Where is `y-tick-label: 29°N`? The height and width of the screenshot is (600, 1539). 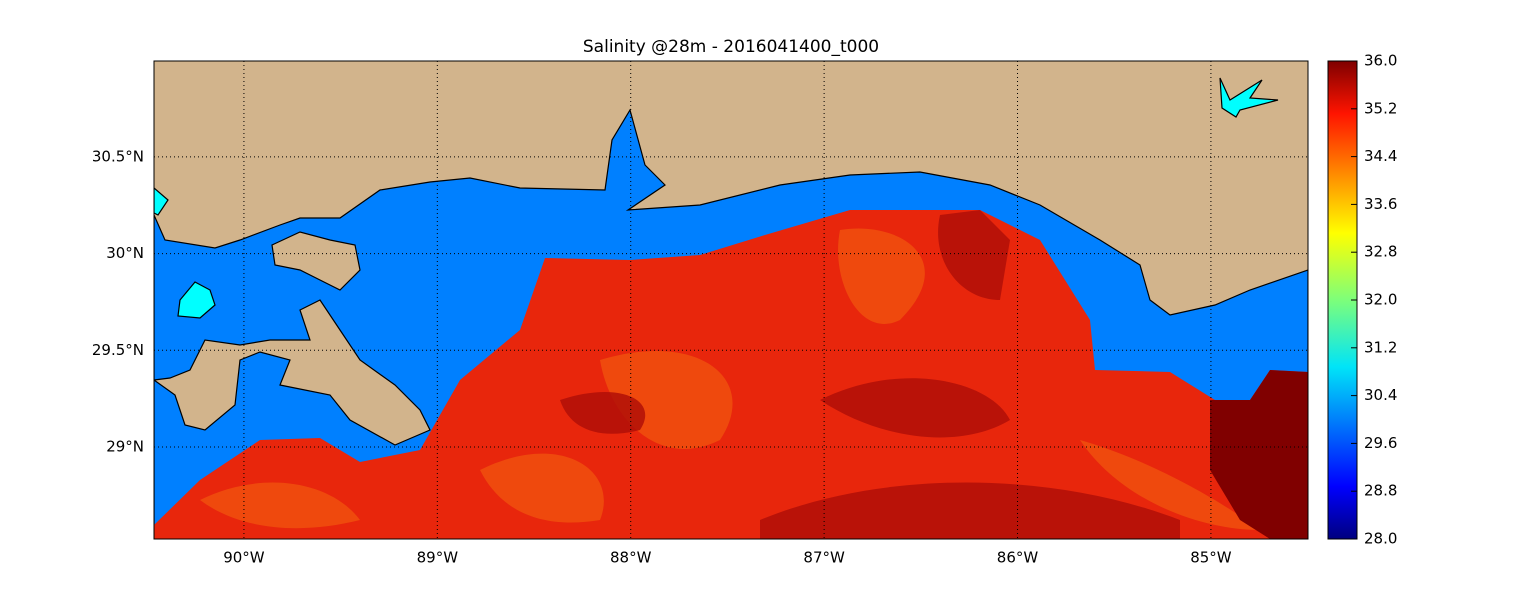 y-tick-label: 29°N is located at coordinates (125, 446).